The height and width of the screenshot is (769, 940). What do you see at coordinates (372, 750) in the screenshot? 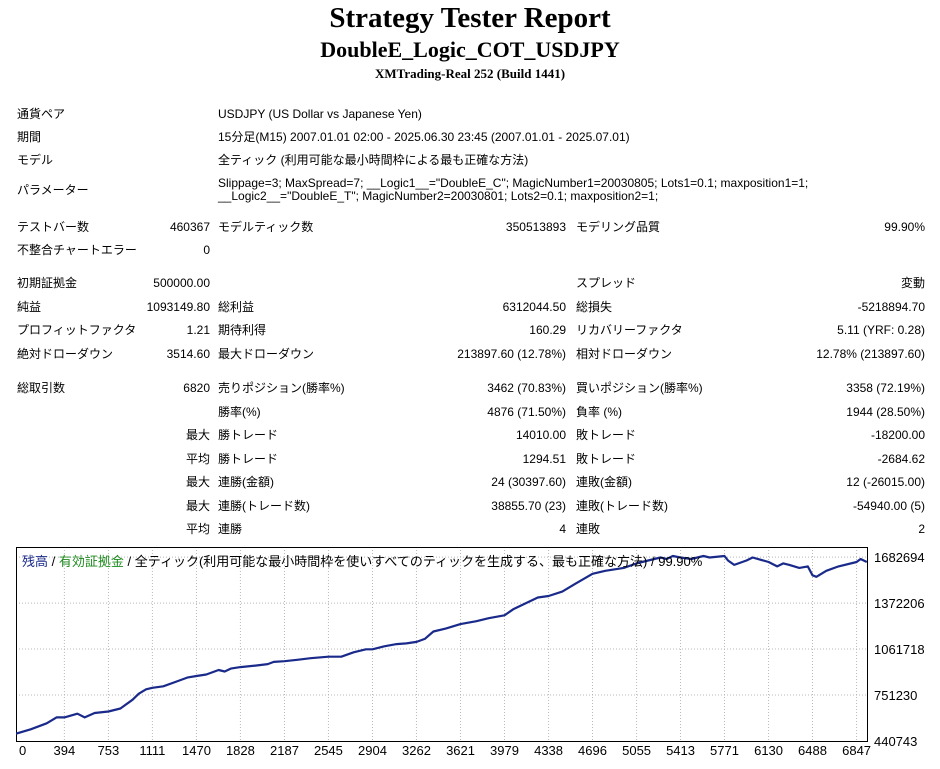
I see `x-tick-label: 2904` at bounding box center [372, 750].